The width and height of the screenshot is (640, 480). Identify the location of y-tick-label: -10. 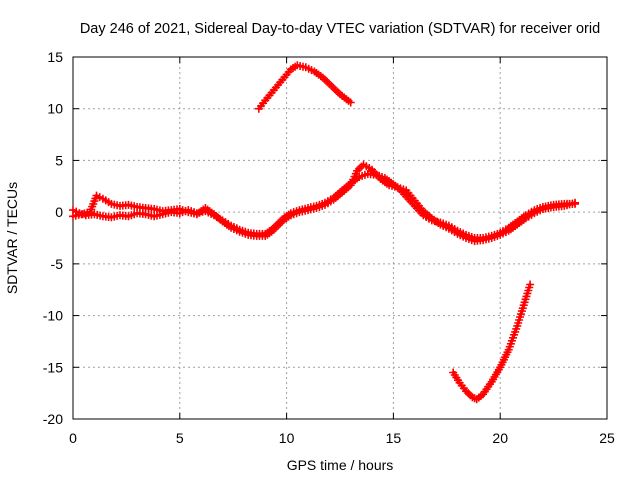
(53, 316).